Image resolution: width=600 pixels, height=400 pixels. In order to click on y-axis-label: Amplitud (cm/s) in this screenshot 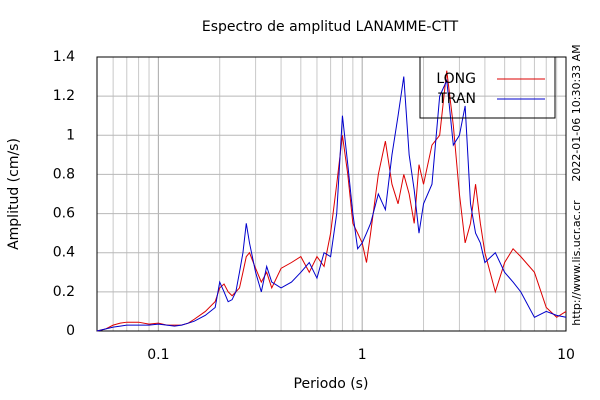, I will do `click(14, 194)`.